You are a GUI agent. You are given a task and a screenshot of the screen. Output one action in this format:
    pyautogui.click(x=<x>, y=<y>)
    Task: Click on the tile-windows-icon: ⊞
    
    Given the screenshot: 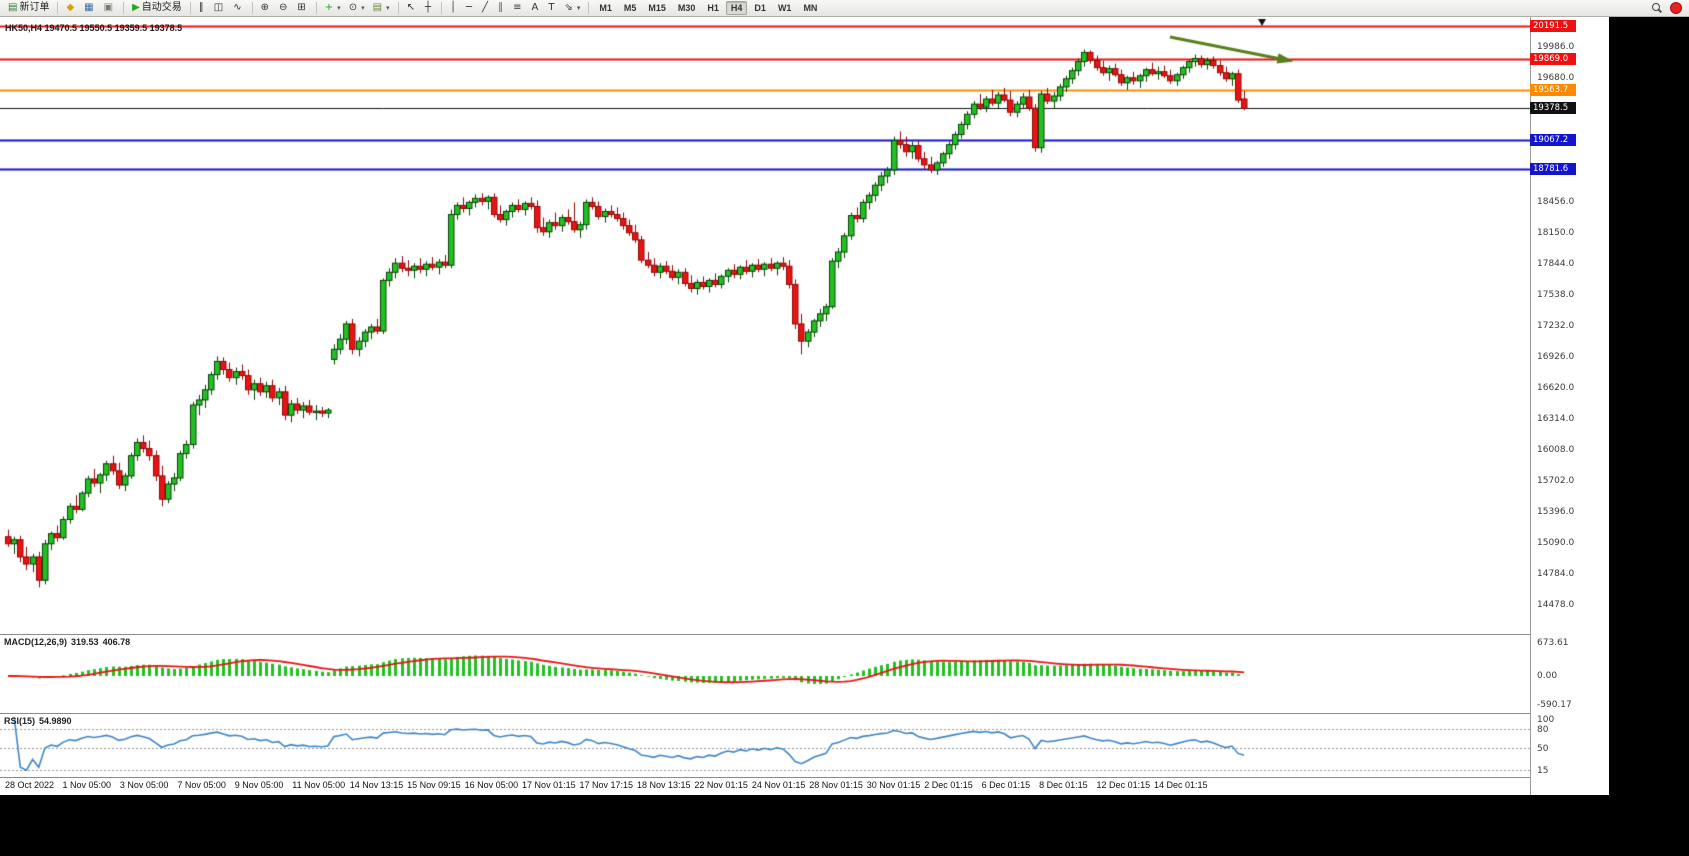 What is the action you would take?
    pyautogui.click(x=301, y=7)
    